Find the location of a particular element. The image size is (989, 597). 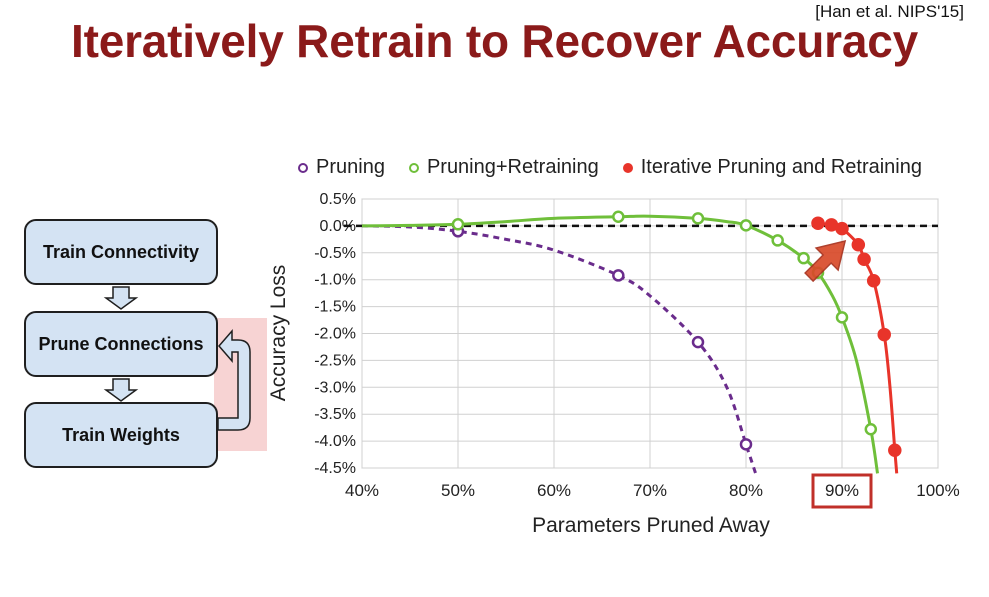

x-tick-label: 40% is located at coordinates (362, 490).